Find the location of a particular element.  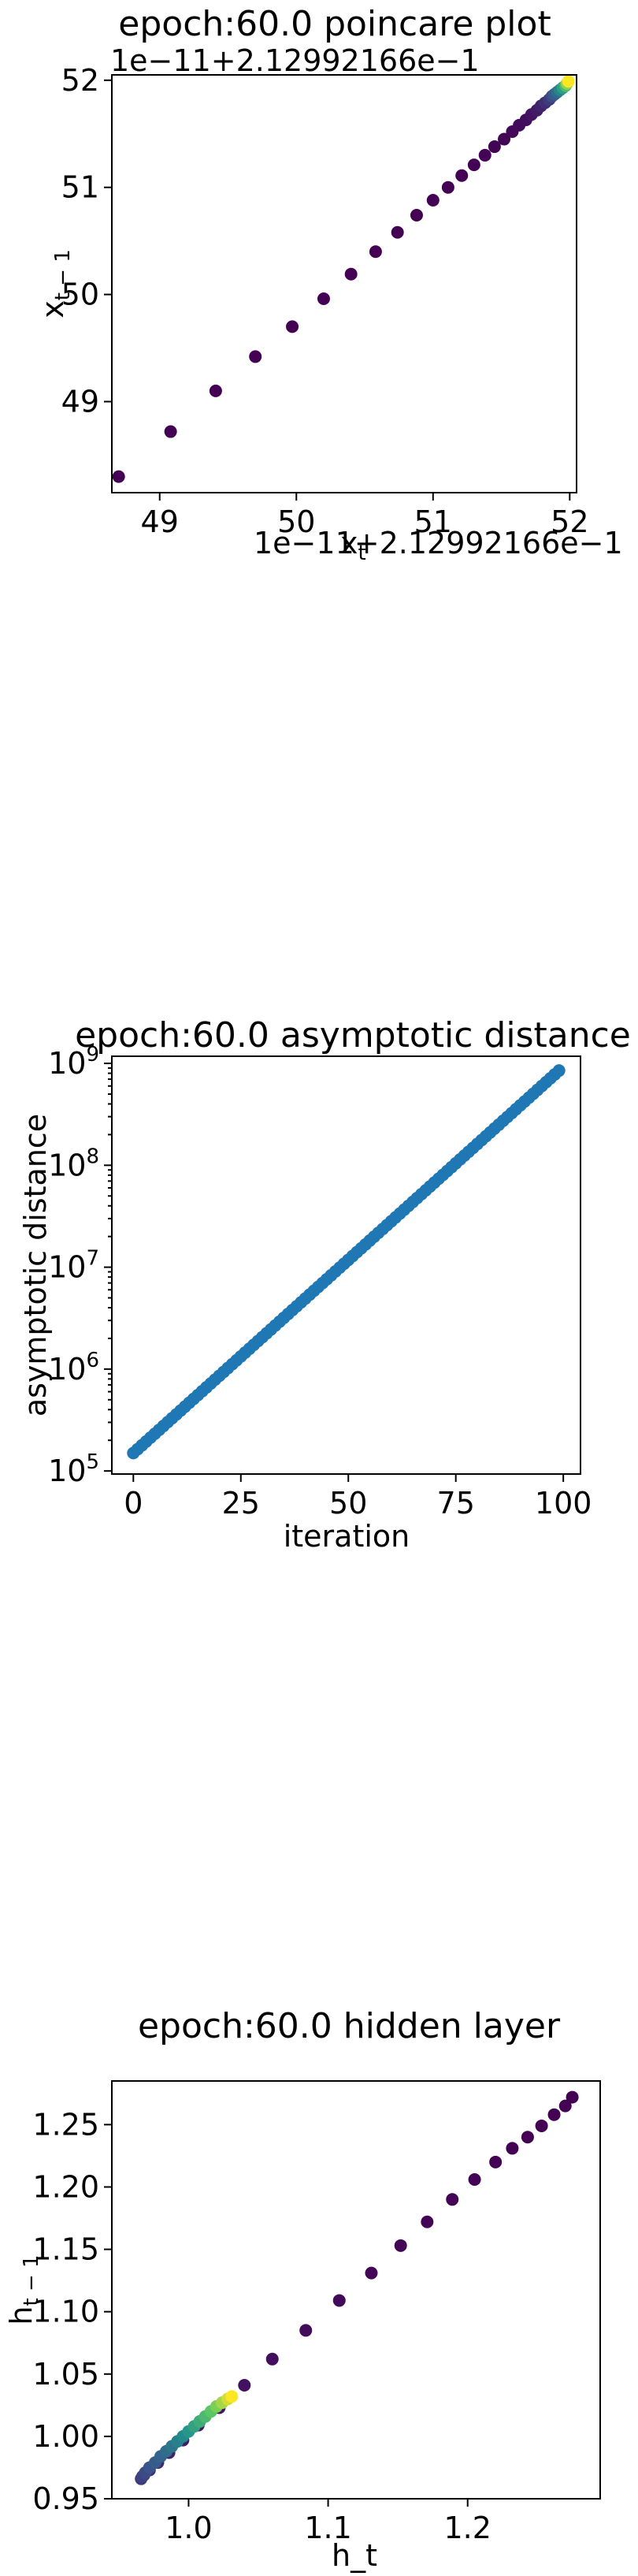

y-tick-label: 1.05 is located at coordinates (65, 2374).